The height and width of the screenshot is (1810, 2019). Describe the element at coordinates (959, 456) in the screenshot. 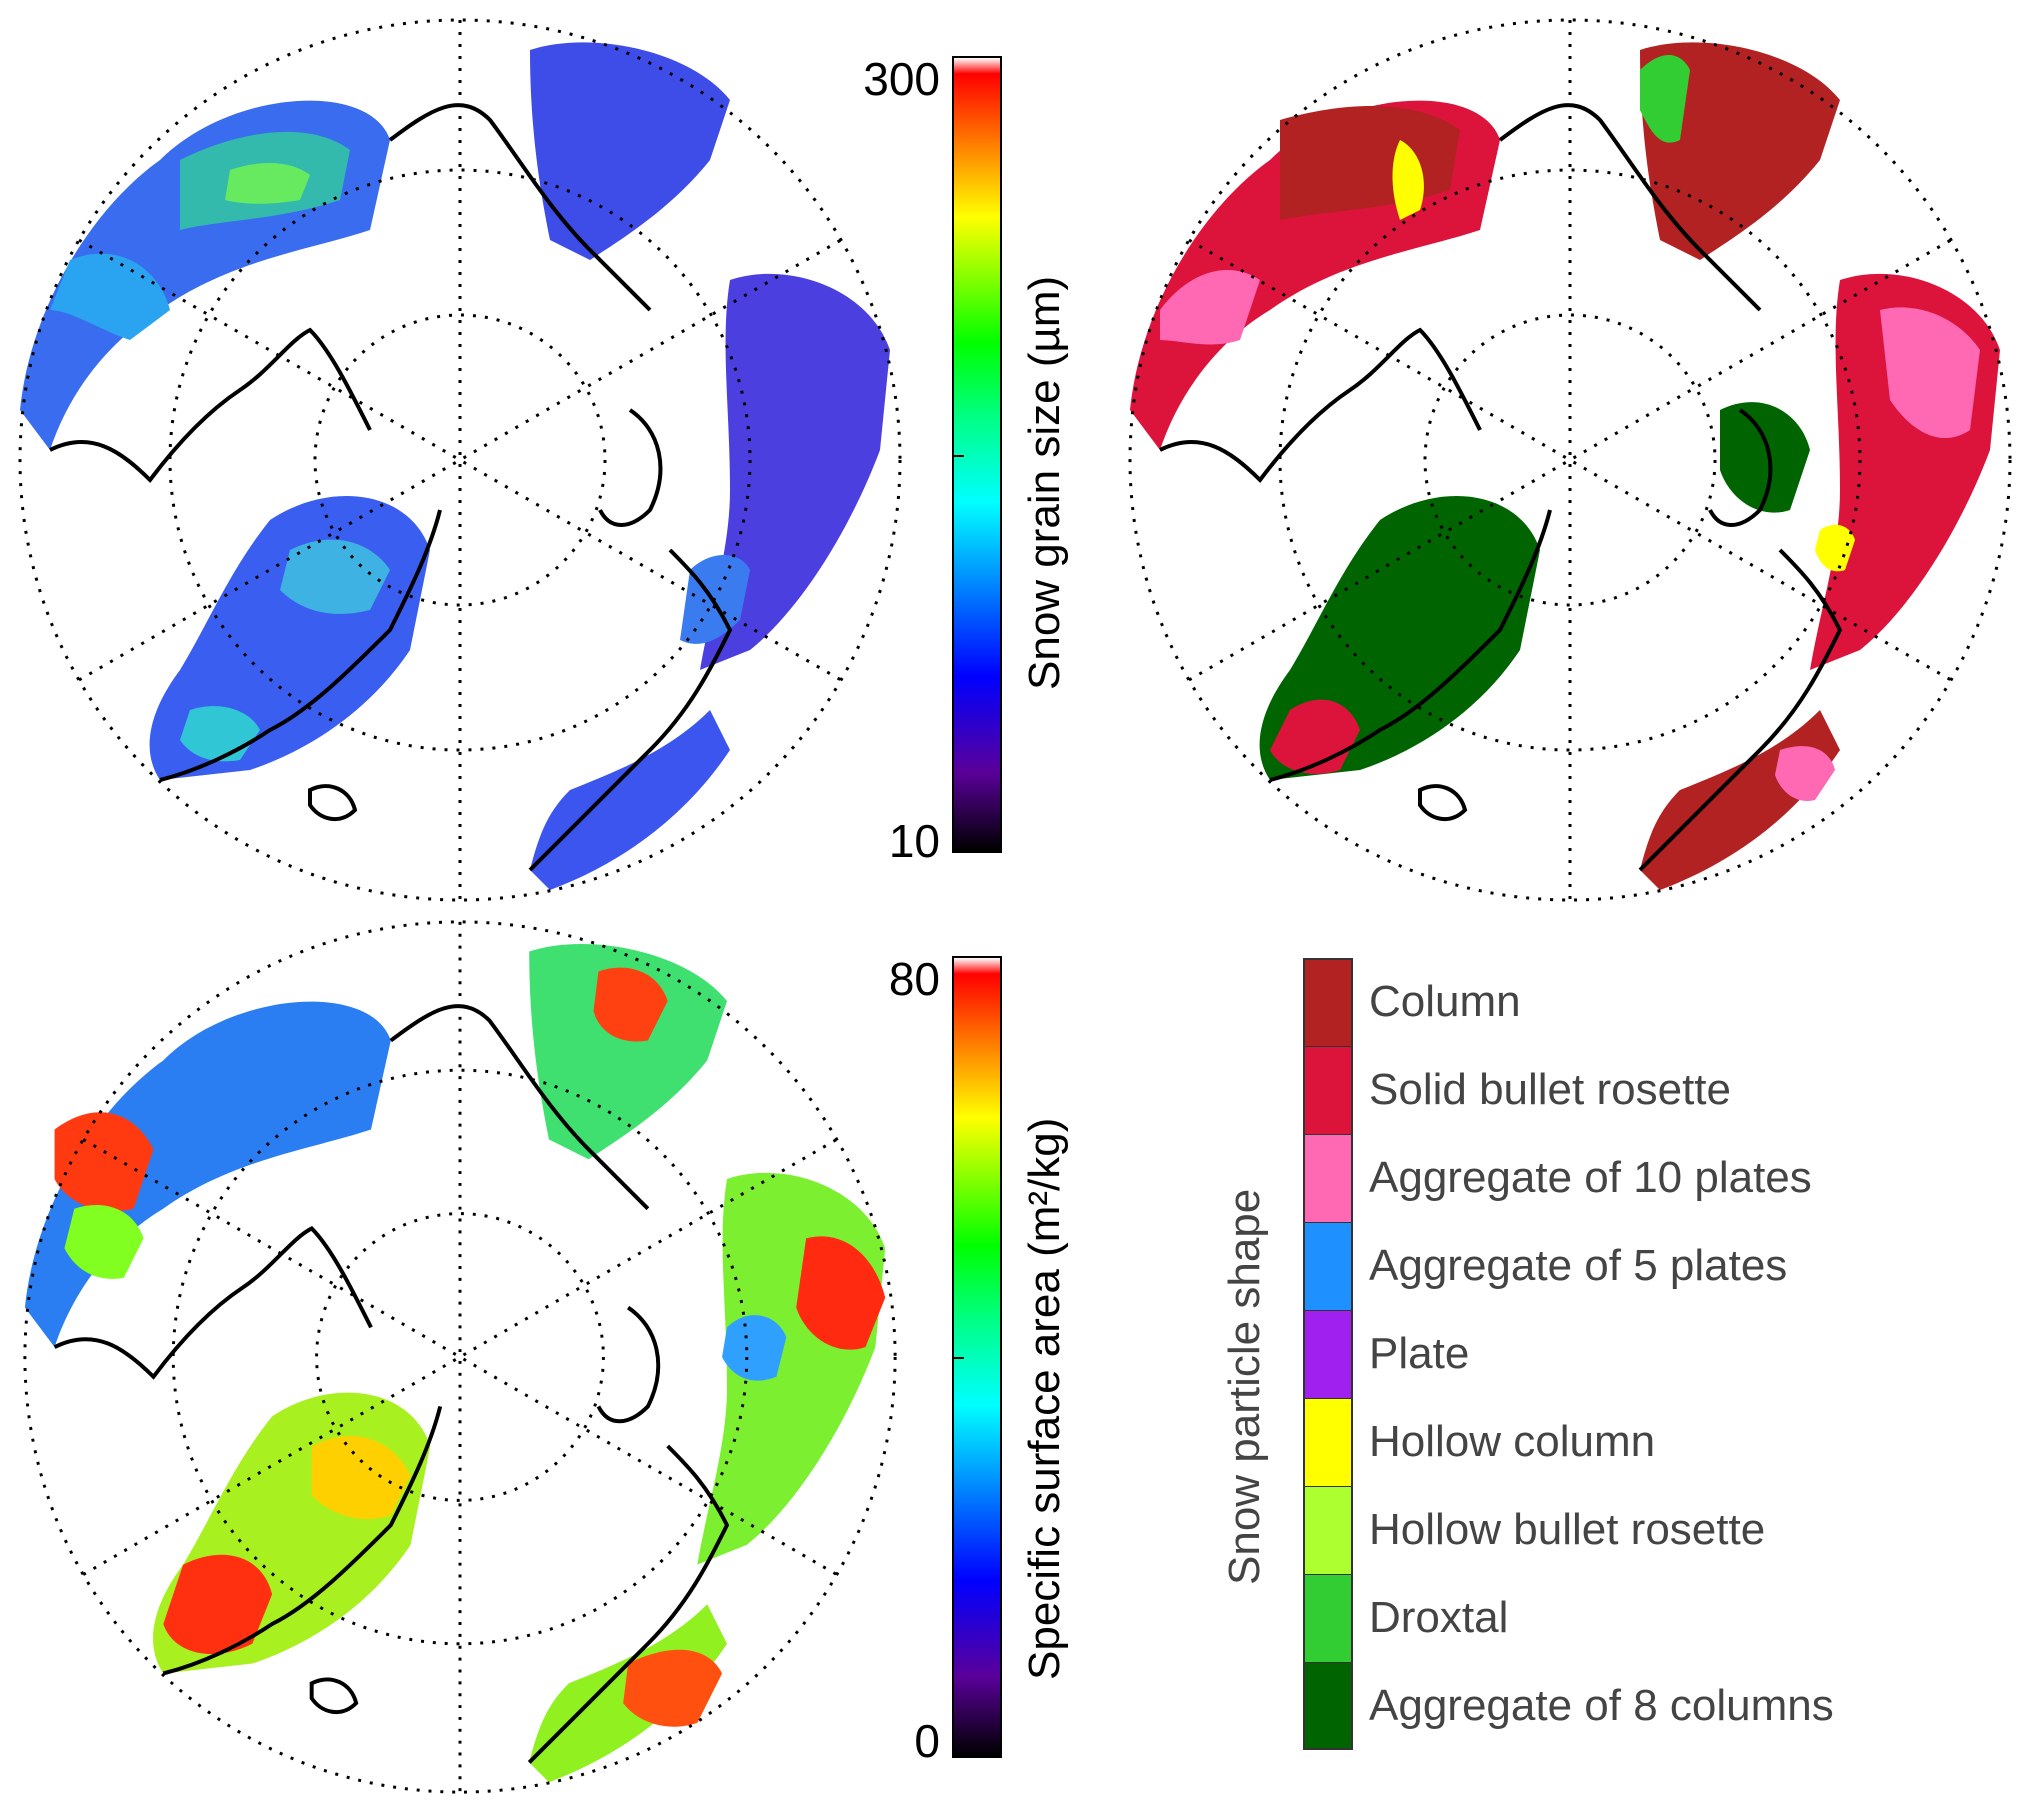

I see `grain-size-colorbar-tick-mid` at that location.